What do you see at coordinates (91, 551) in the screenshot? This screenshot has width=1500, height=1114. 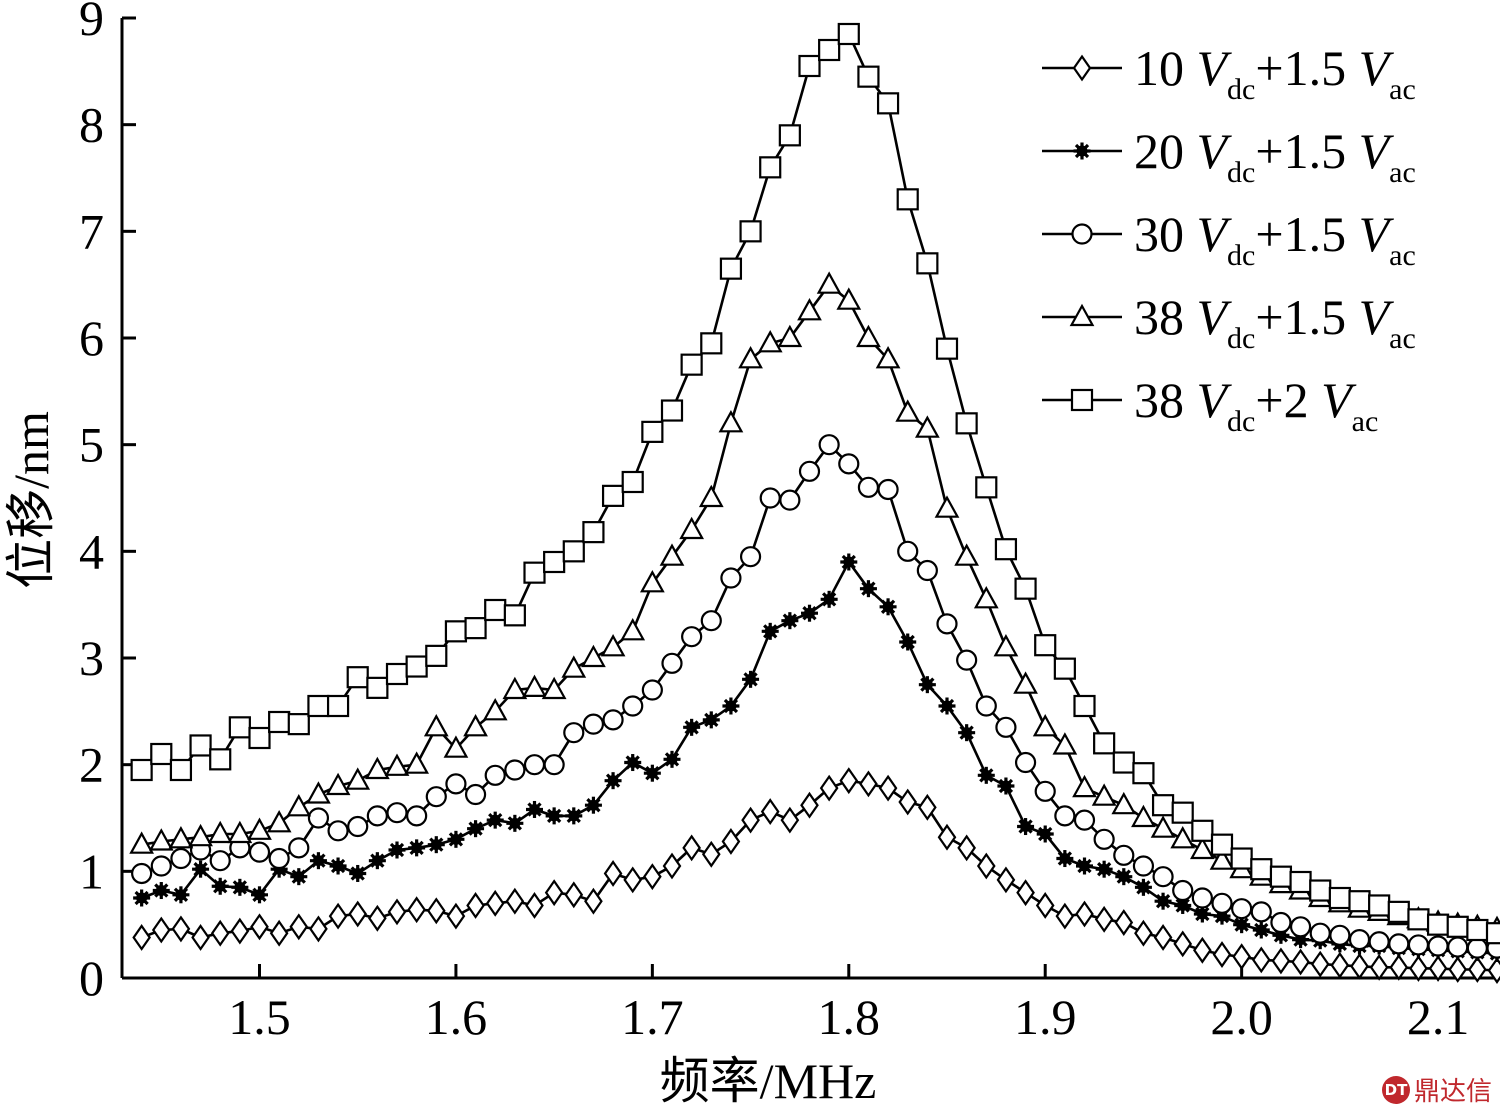 I see `y-tick-label: 4` at bounding box center [91, 551].